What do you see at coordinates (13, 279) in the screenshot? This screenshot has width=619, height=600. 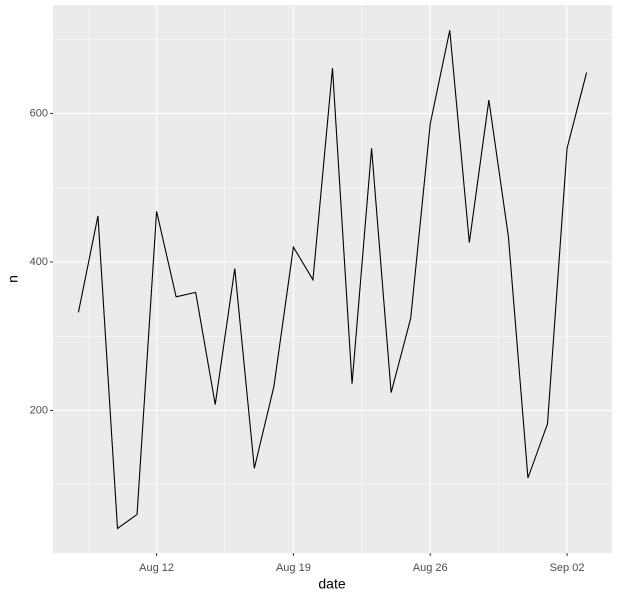 I see `y-axis-title: n` at bounding box center [13, 279].